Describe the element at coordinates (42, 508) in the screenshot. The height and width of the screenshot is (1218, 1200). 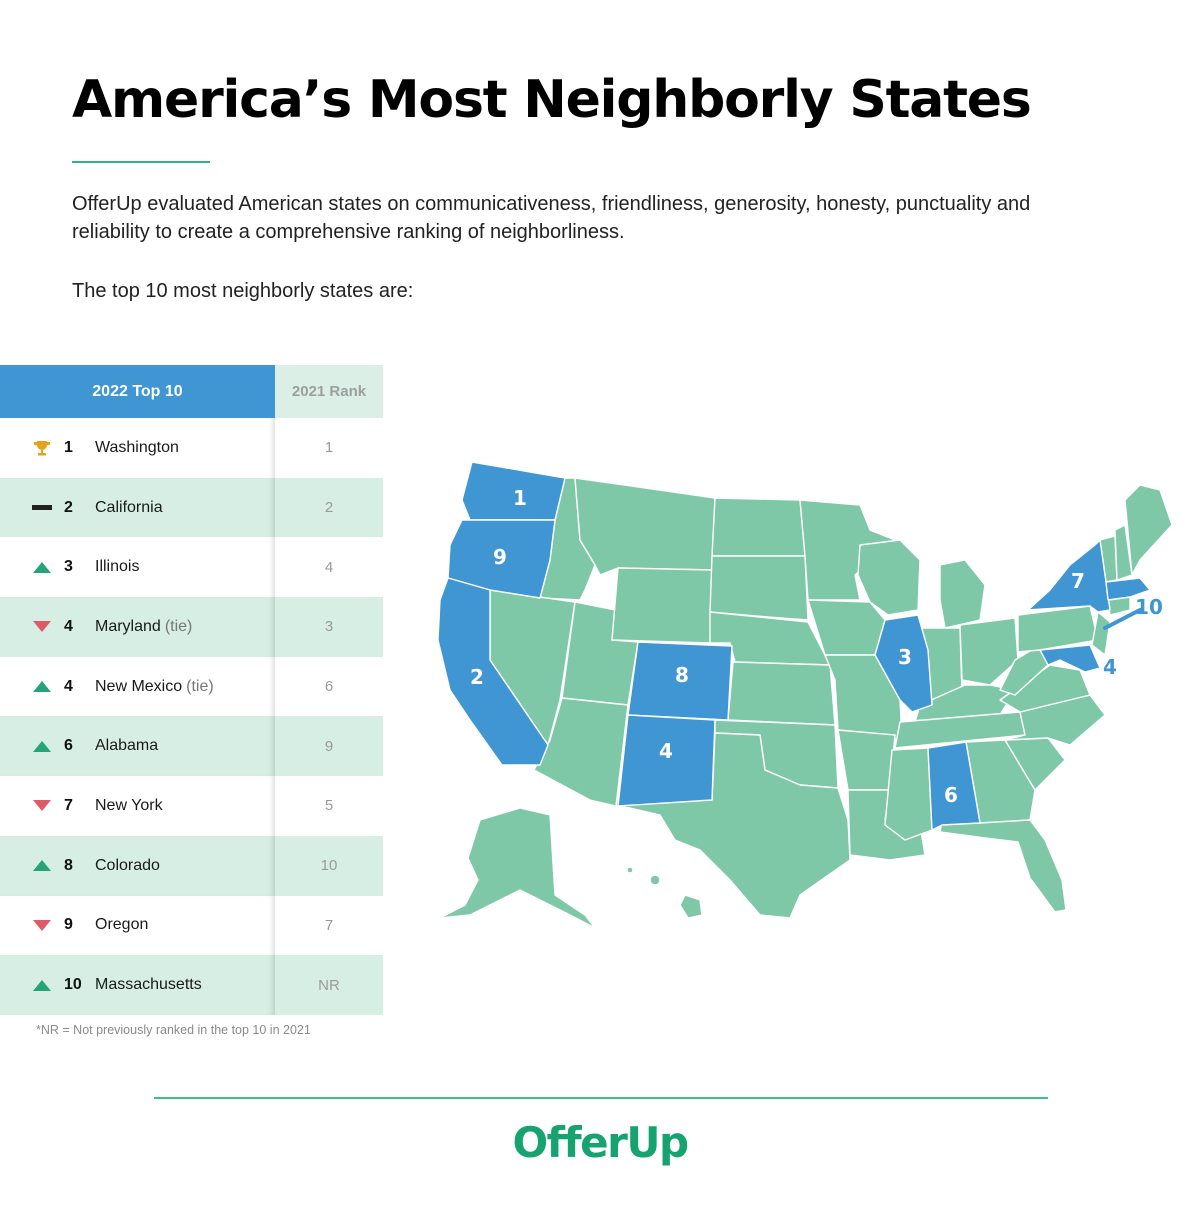
I see `no-change-icon` at that location.